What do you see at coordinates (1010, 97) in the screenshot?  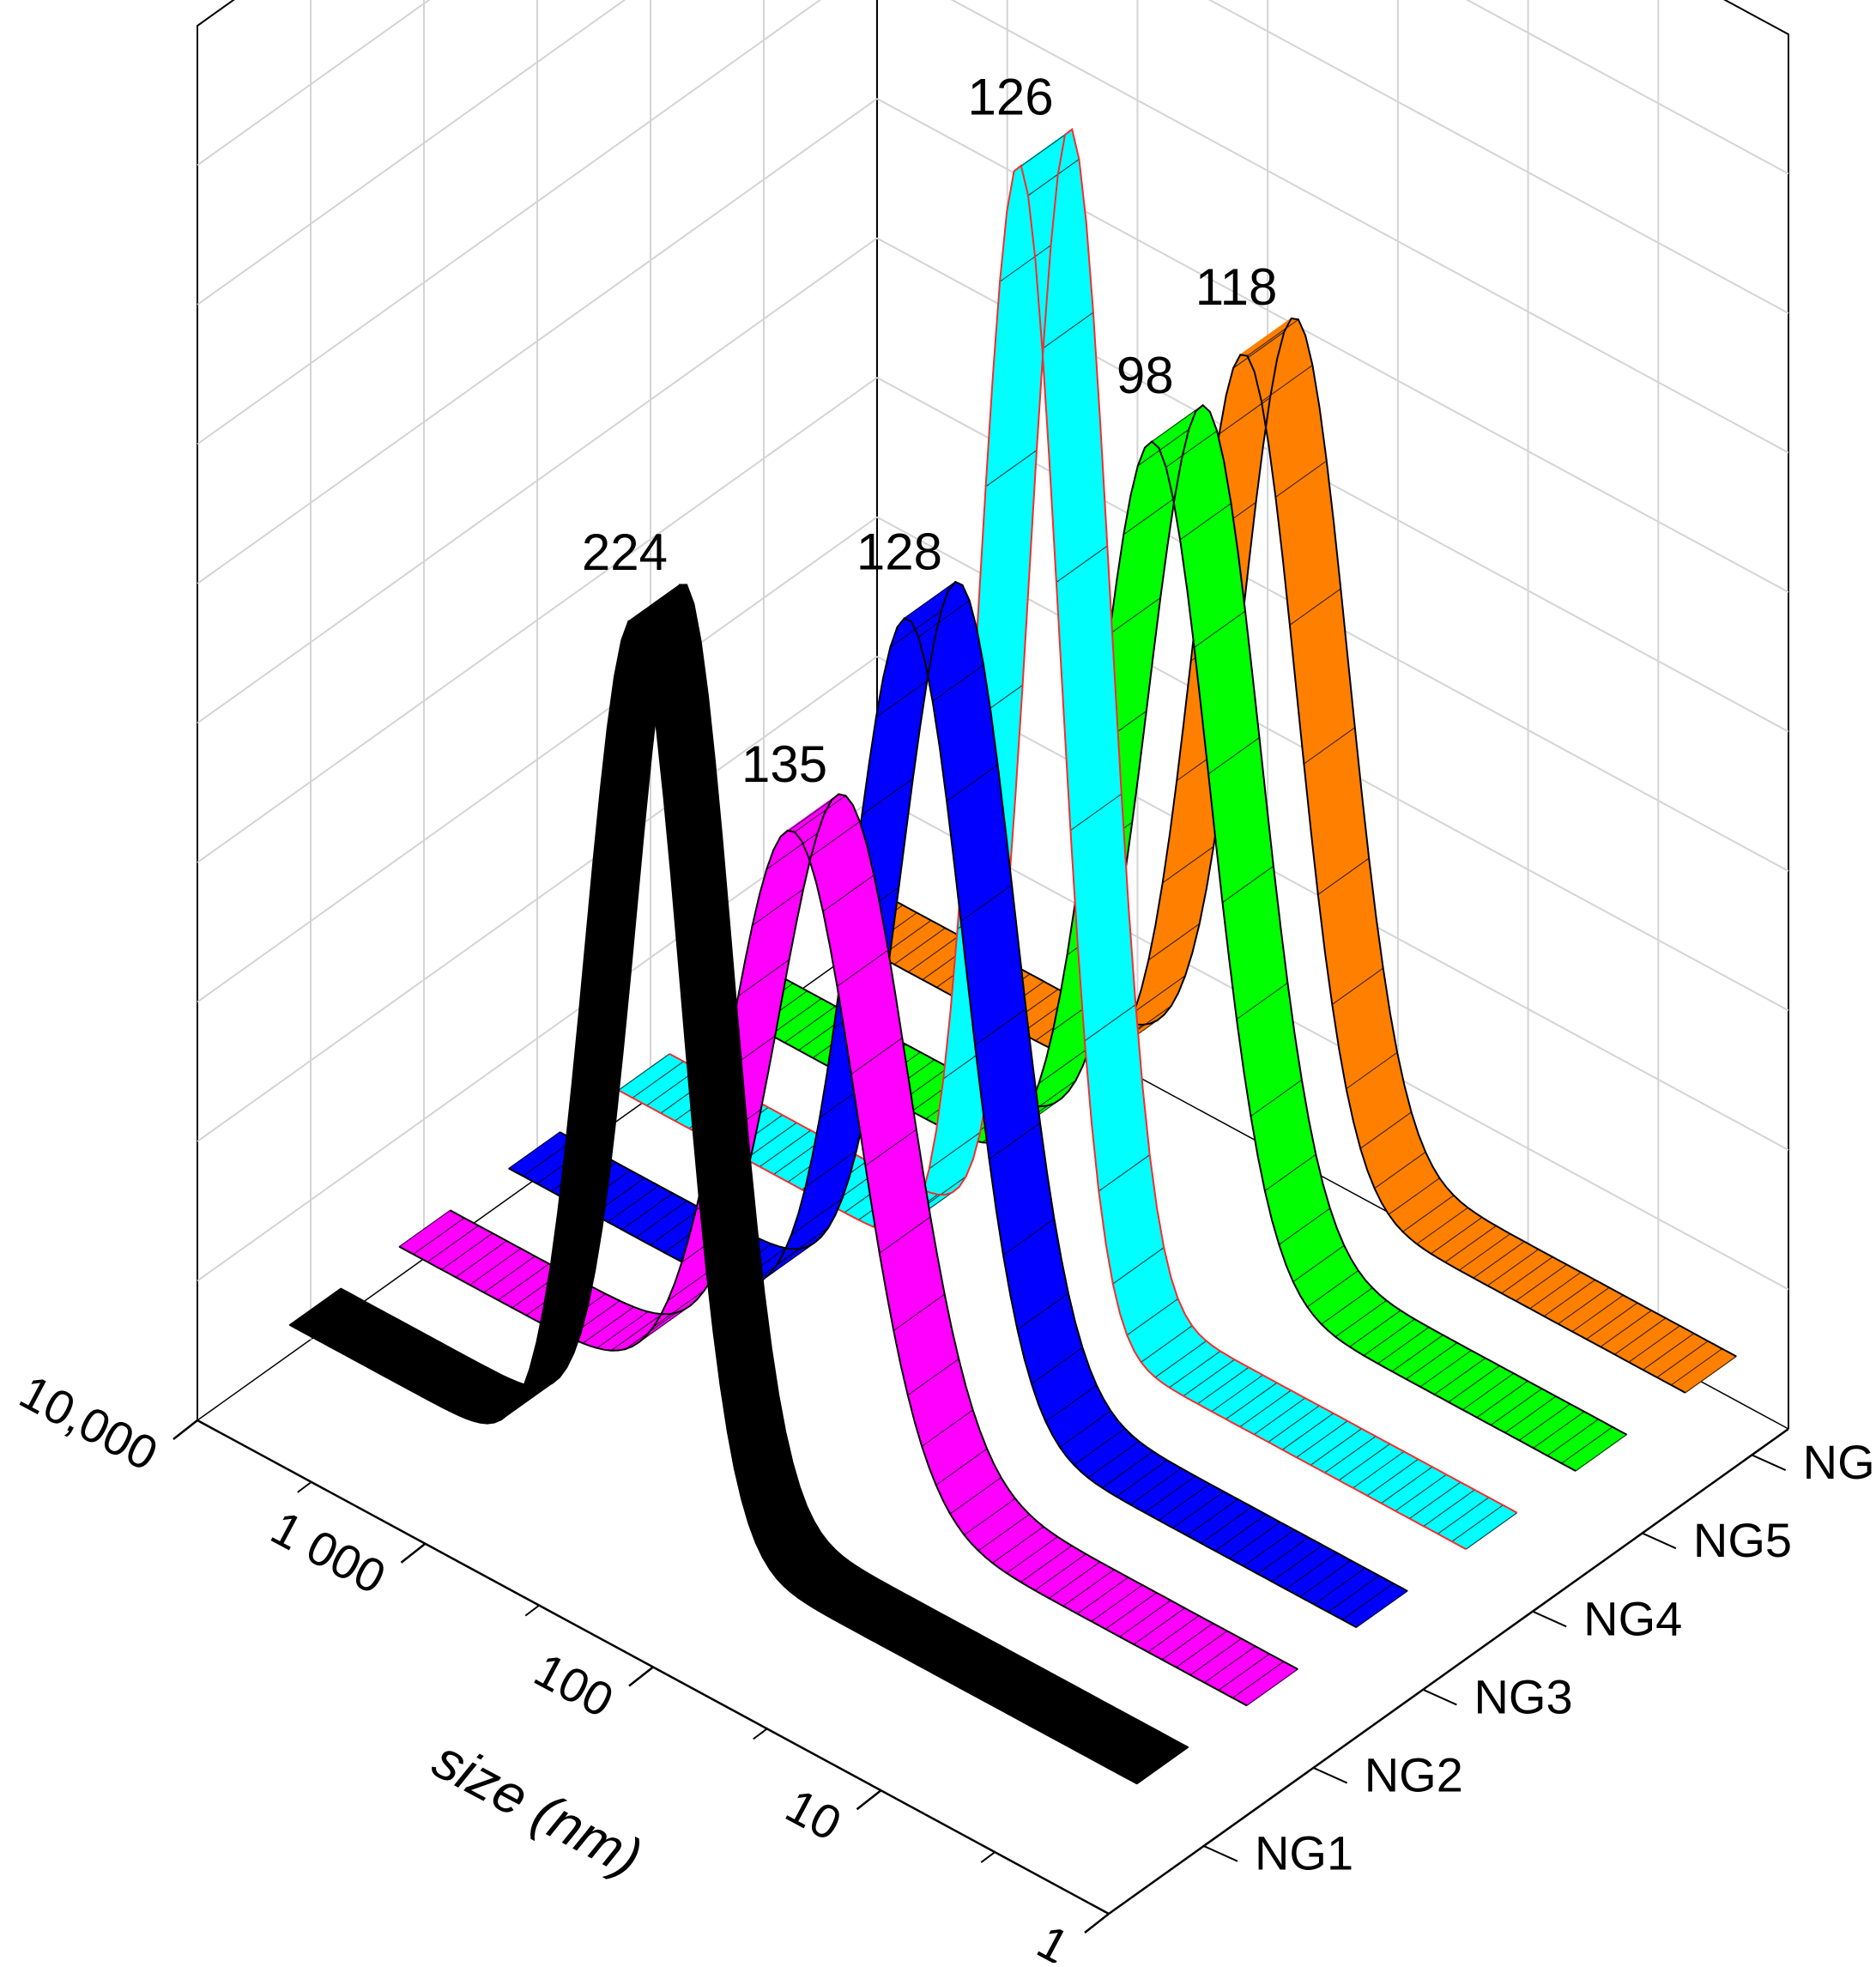 I see `peak-label-ng4: 126` at bounding box center [1010, 97].